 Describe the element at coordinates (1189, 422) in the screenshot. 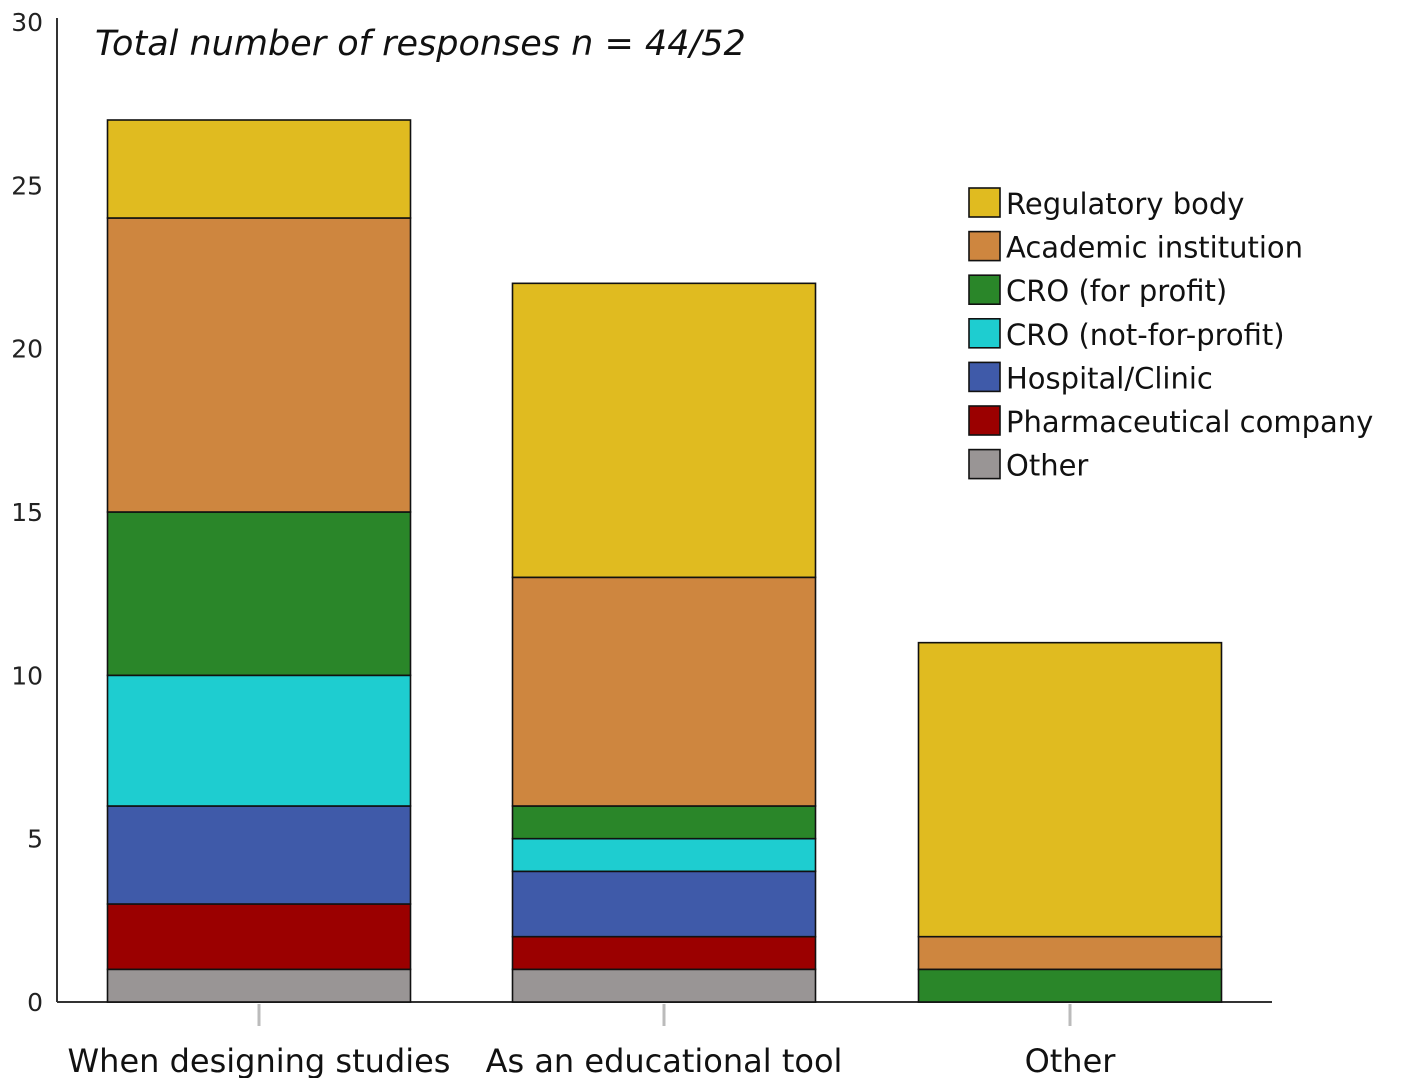

I see `legend-label: Pharmaceutical company` at that location.